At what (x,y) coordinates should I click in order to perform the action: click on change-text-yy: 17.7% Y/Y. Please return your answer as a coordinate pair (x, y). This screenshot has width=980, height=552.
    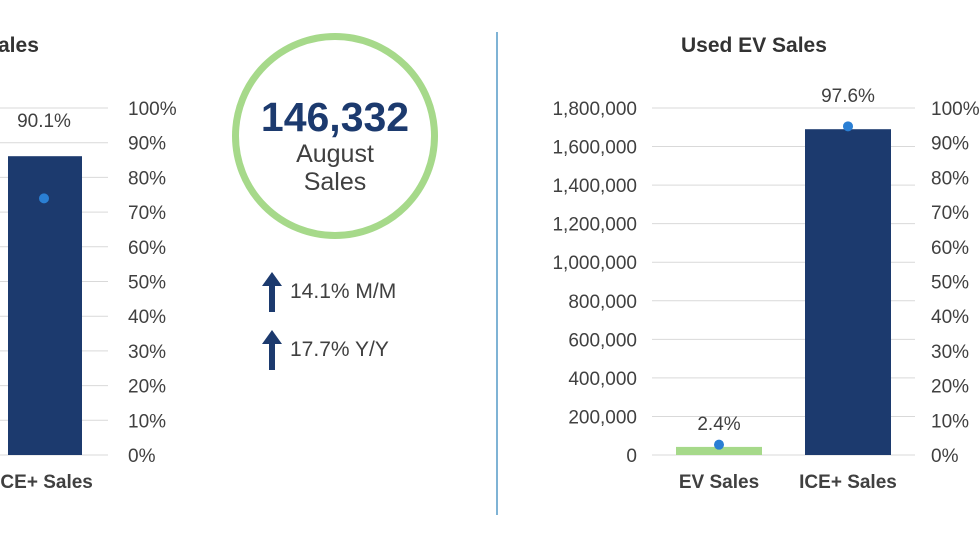
    Looking at the image, I should click on (339, 349).